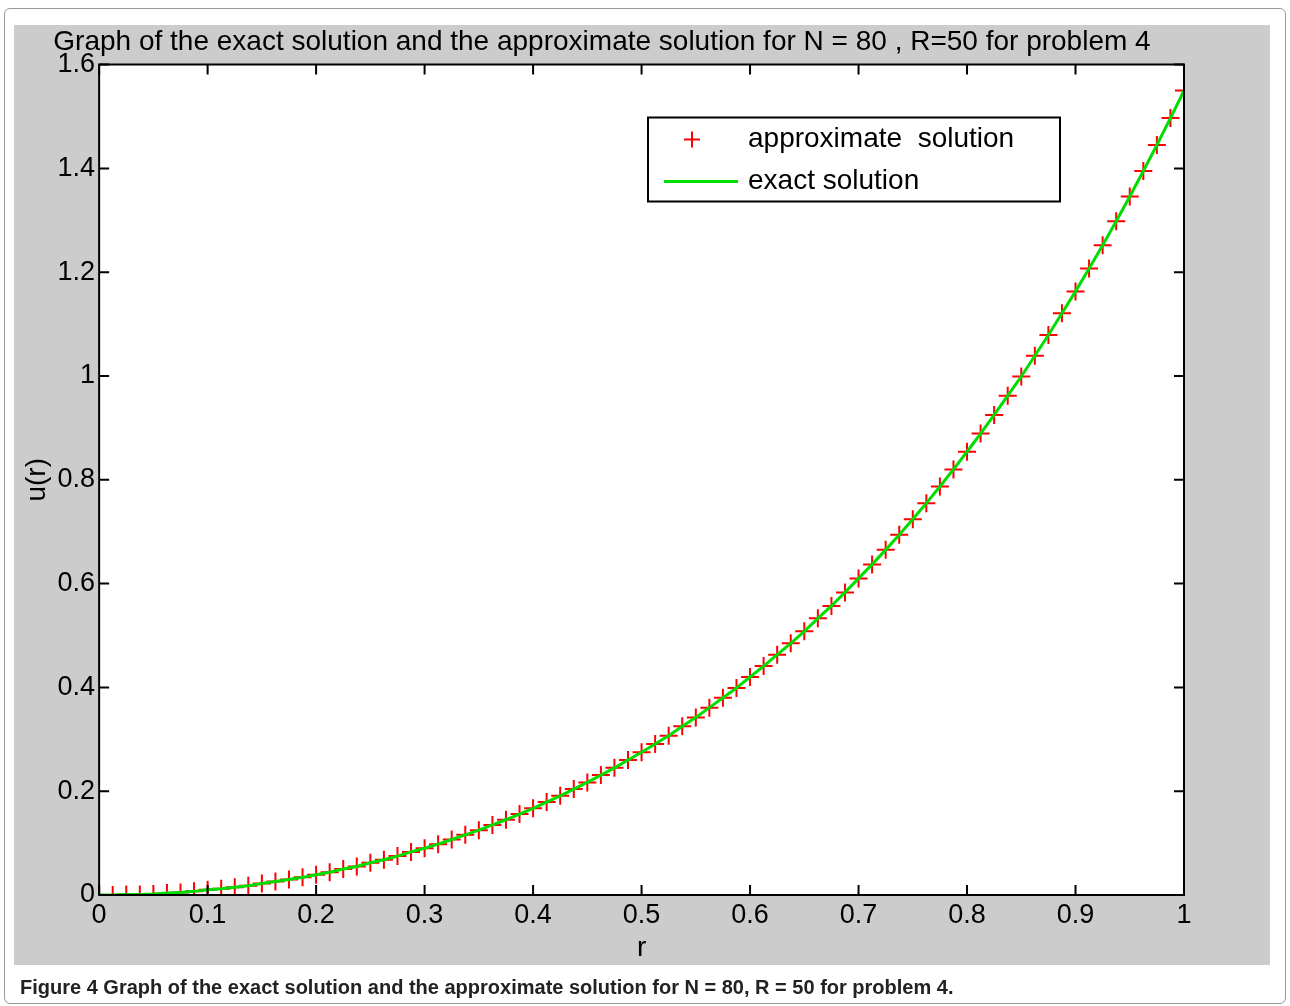 The image size is (1290, 1006). Describe the element at coordinates (1184, 913) in the screenshot. I see `x-tick-label: 1` at that location.